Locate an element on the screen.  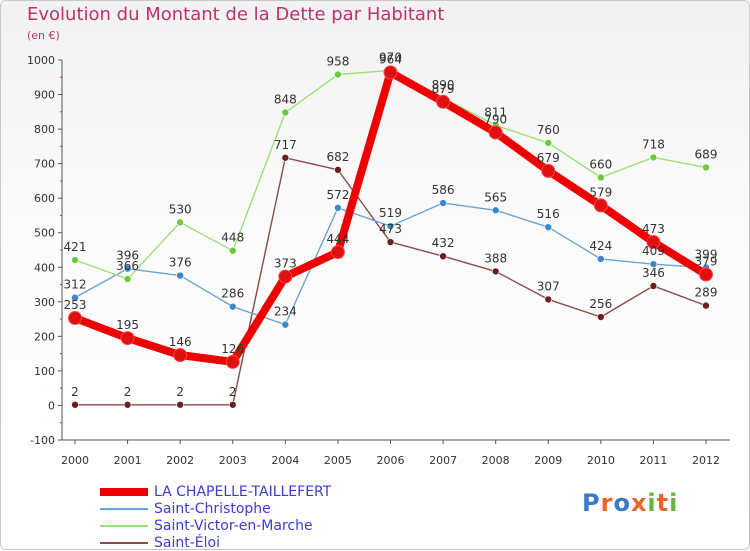
data-label-1: 424 is located at coordinates (600, 246).